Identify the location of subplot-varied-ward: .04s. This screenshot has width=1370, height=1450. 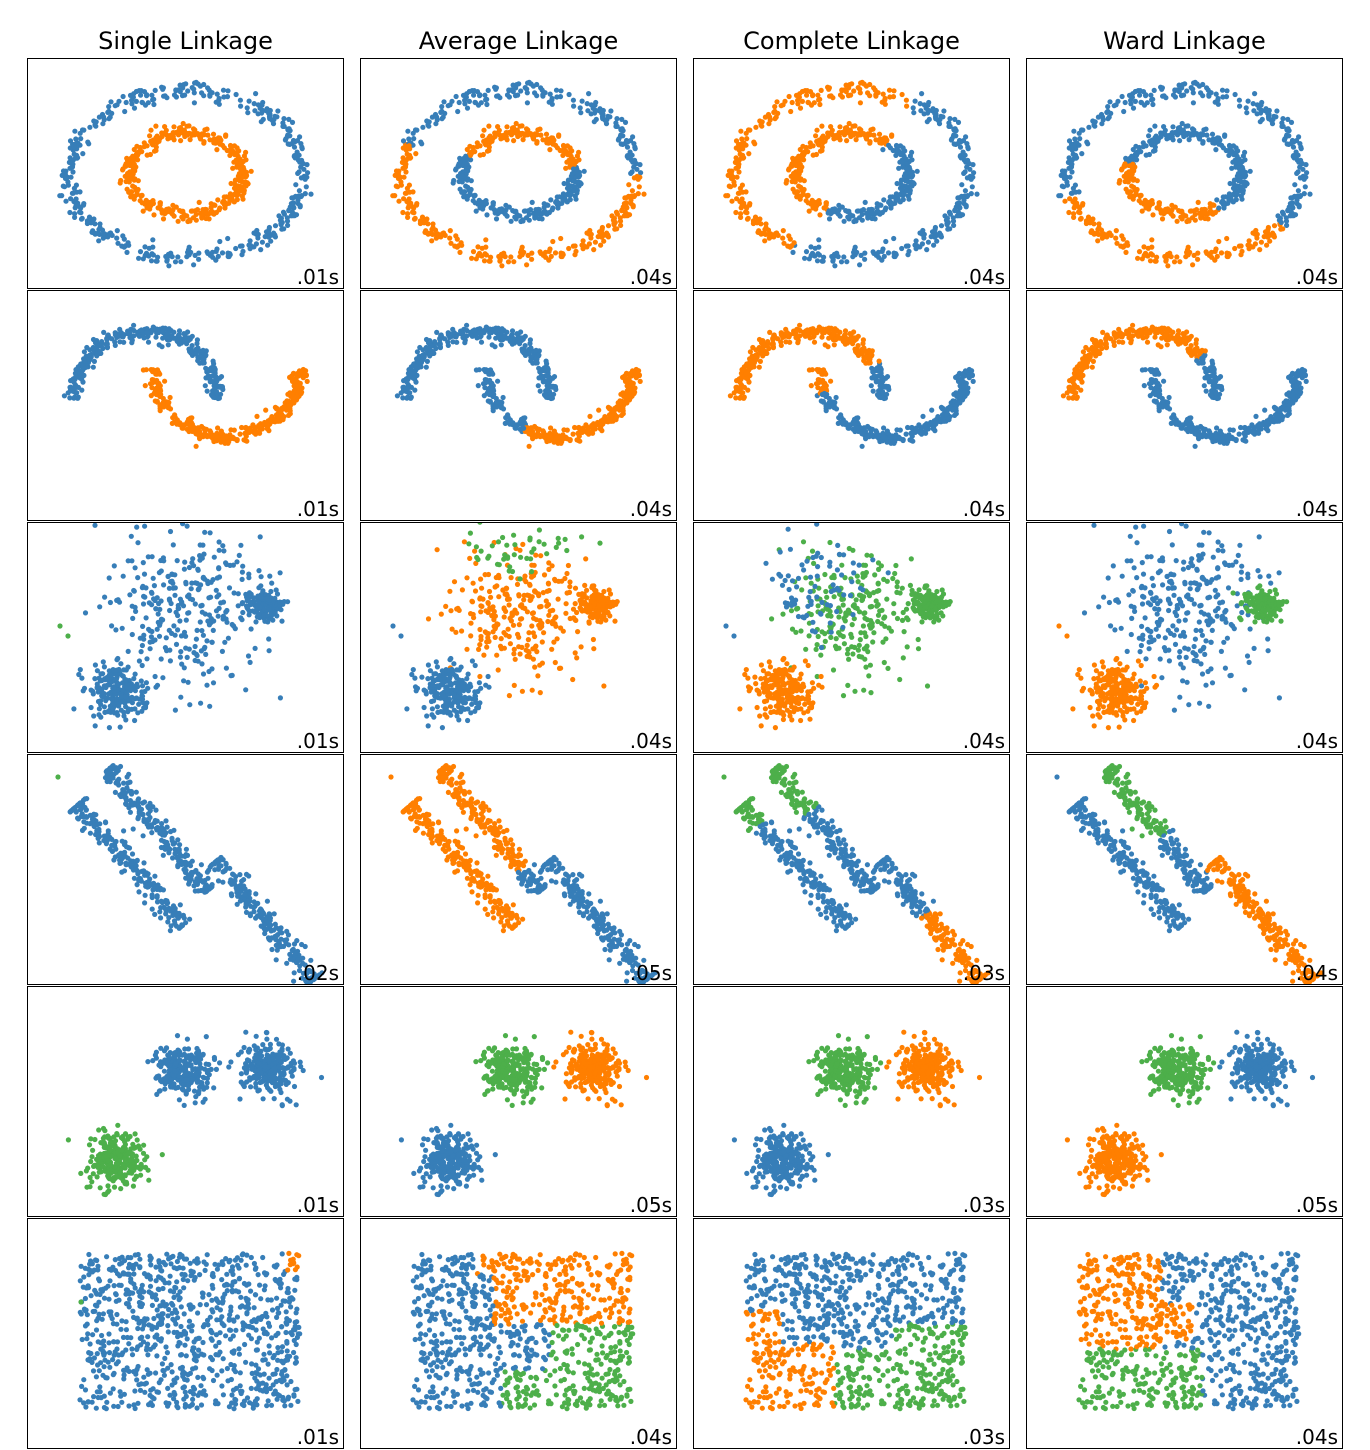
(1184, 637).